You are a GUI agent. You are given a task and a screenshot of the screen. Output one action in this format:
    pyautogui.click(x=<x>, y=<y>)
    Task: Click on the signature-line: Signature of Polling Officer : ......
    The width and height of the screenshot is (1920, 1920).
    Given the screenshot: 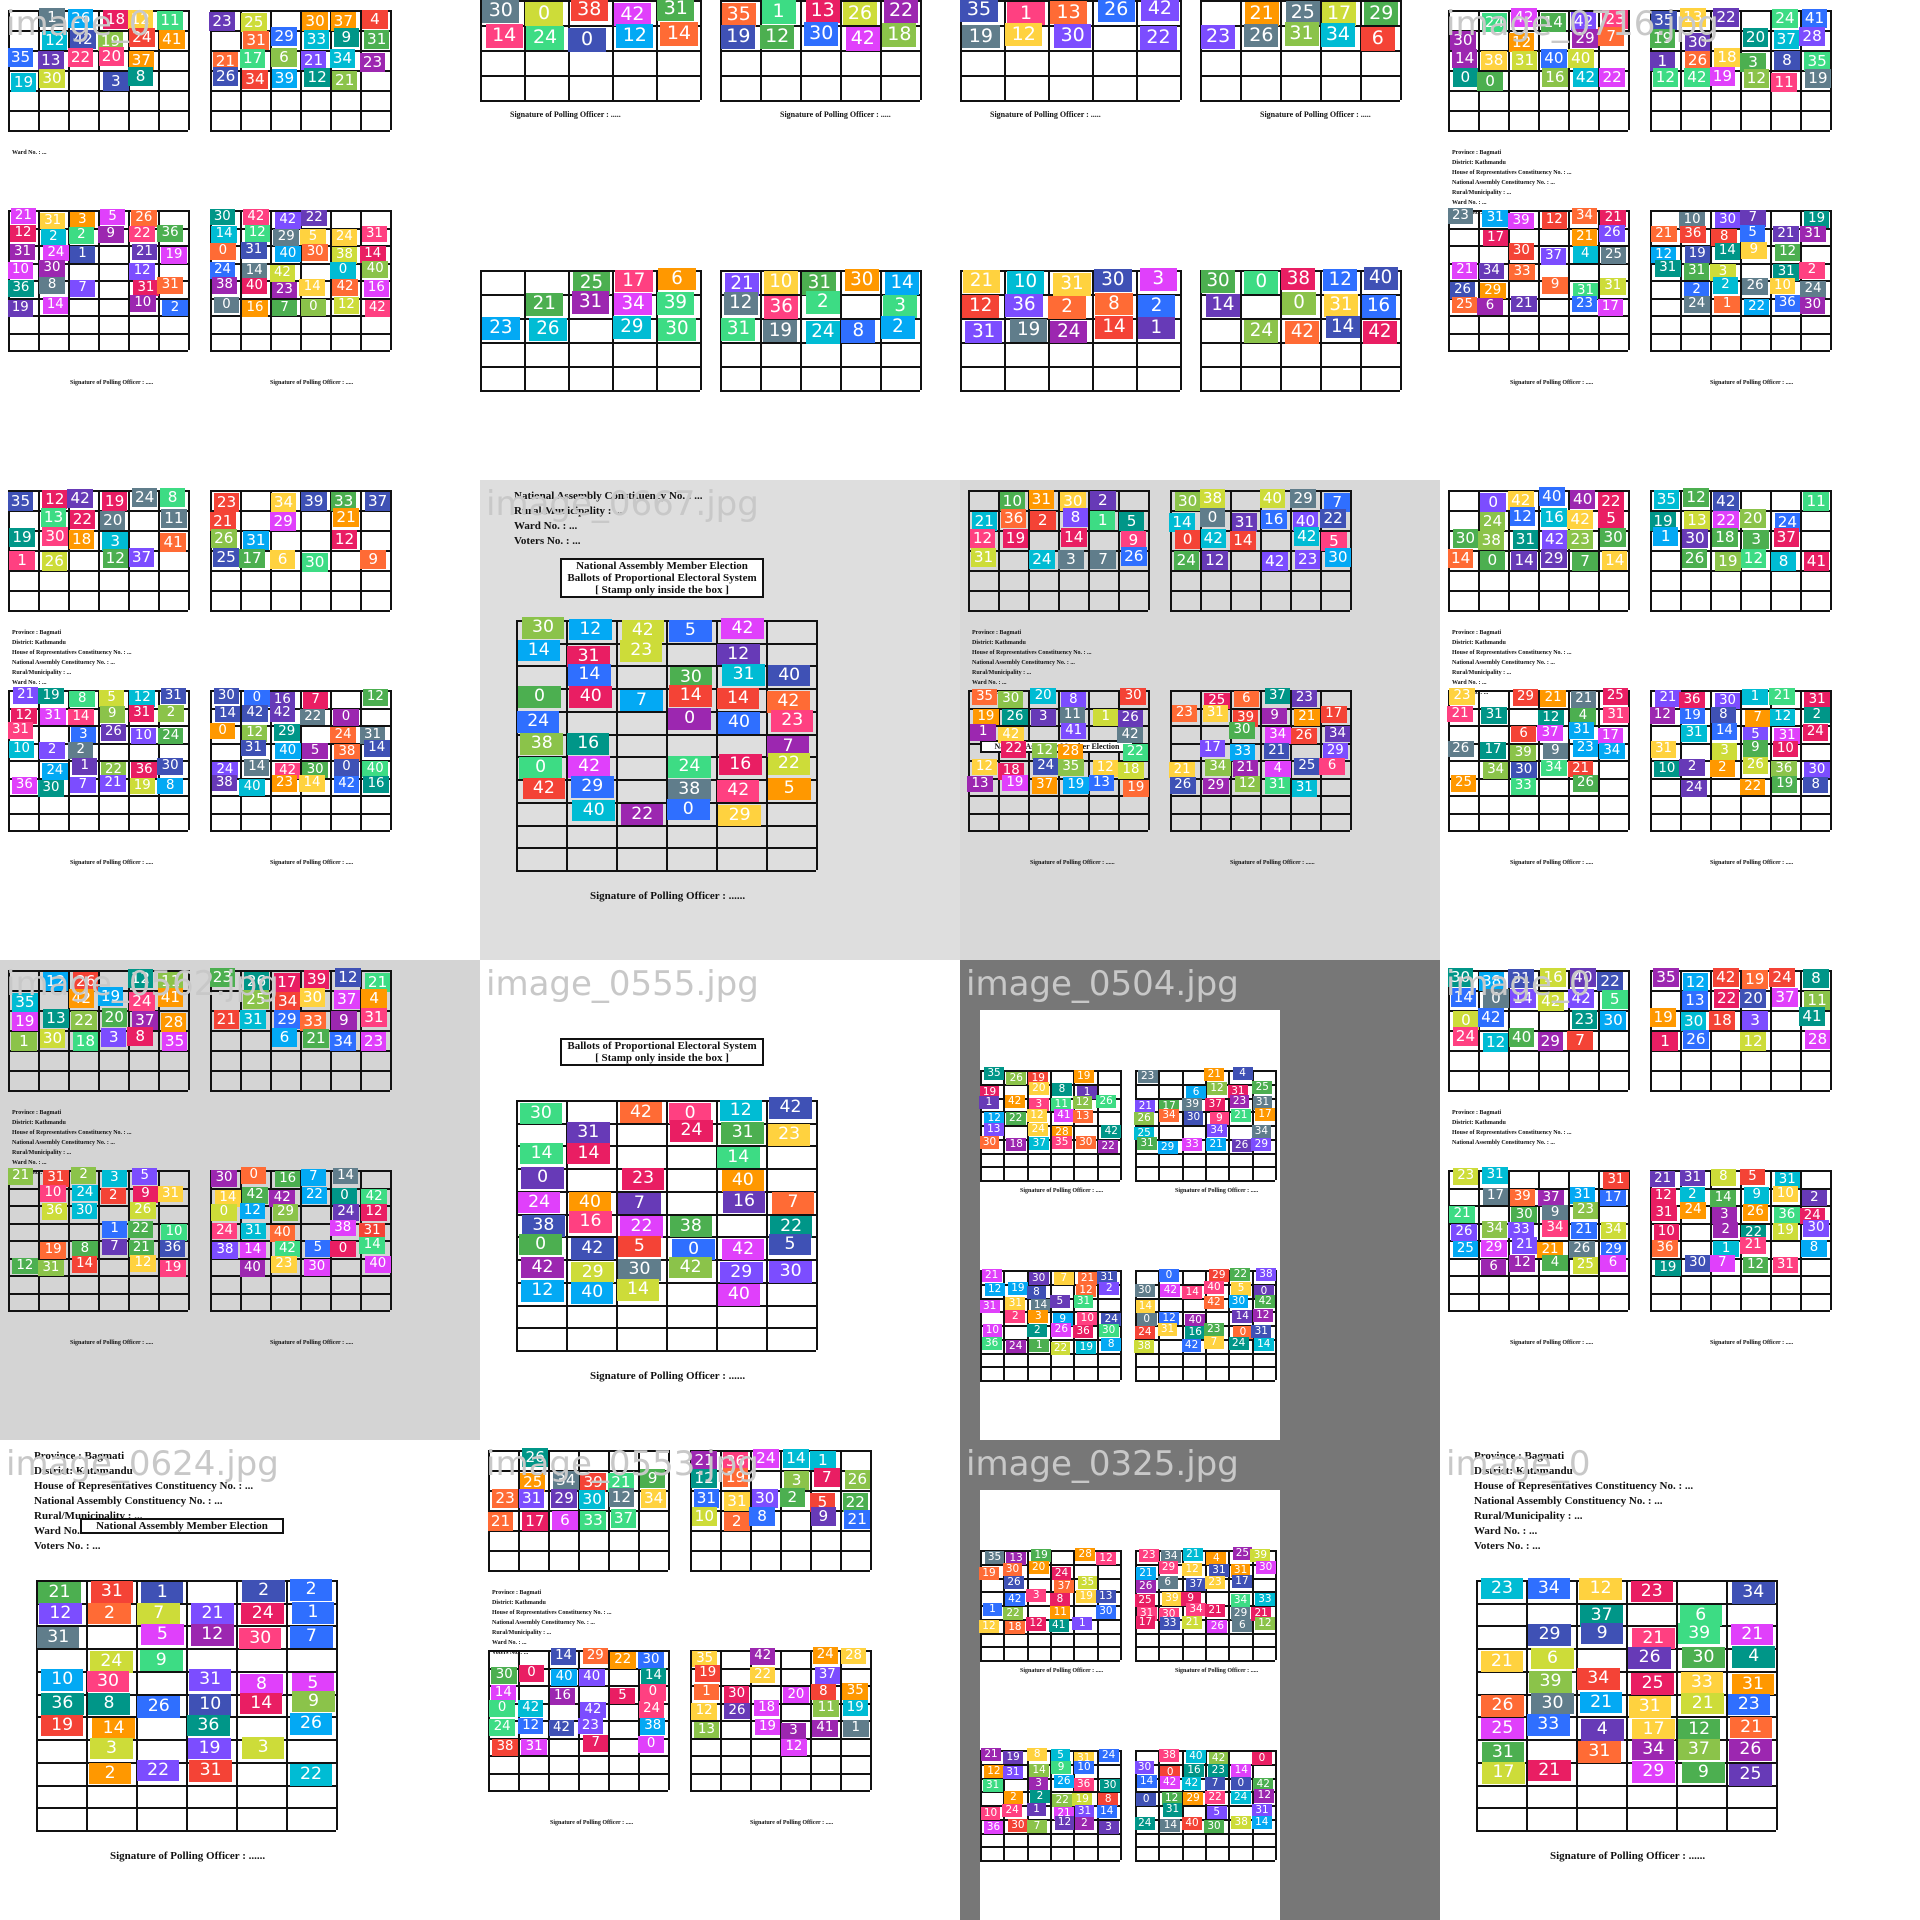 What is the action you would take?
    pyautogui.click(x=1272, y=863)
    